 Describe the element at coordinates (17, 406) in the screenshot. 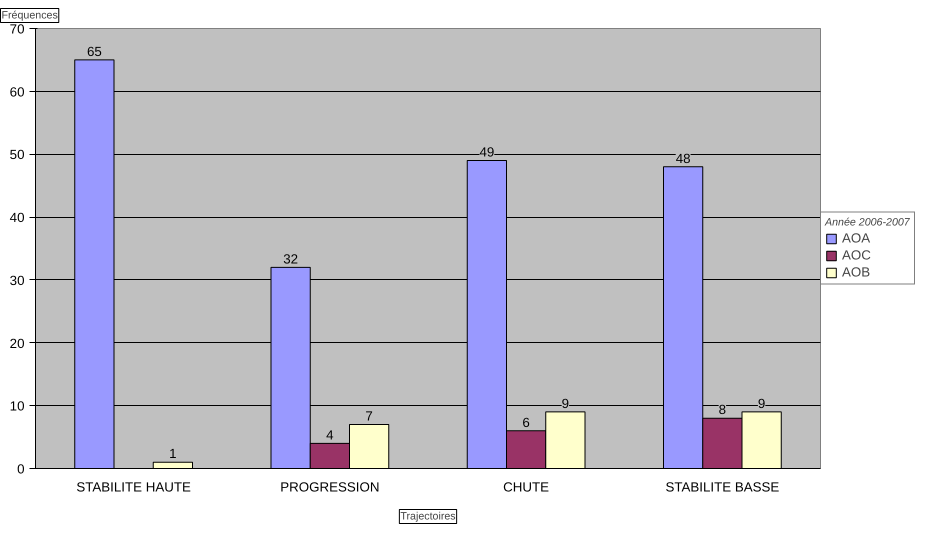

I see `y-tick-label: 10` at that location.